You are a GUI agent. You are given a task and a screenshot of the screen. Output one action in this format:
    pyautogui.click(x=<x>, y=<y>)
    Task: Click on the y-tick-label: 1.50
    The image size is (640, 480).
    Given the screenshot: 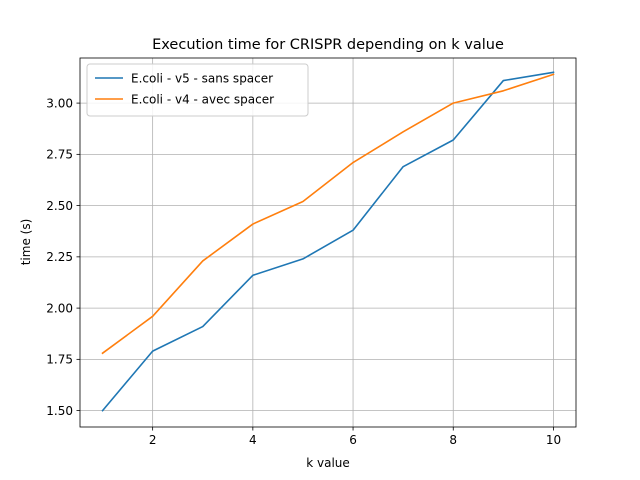 What is the action you would take?
    pyautogui.click(x=59, y=411)
    